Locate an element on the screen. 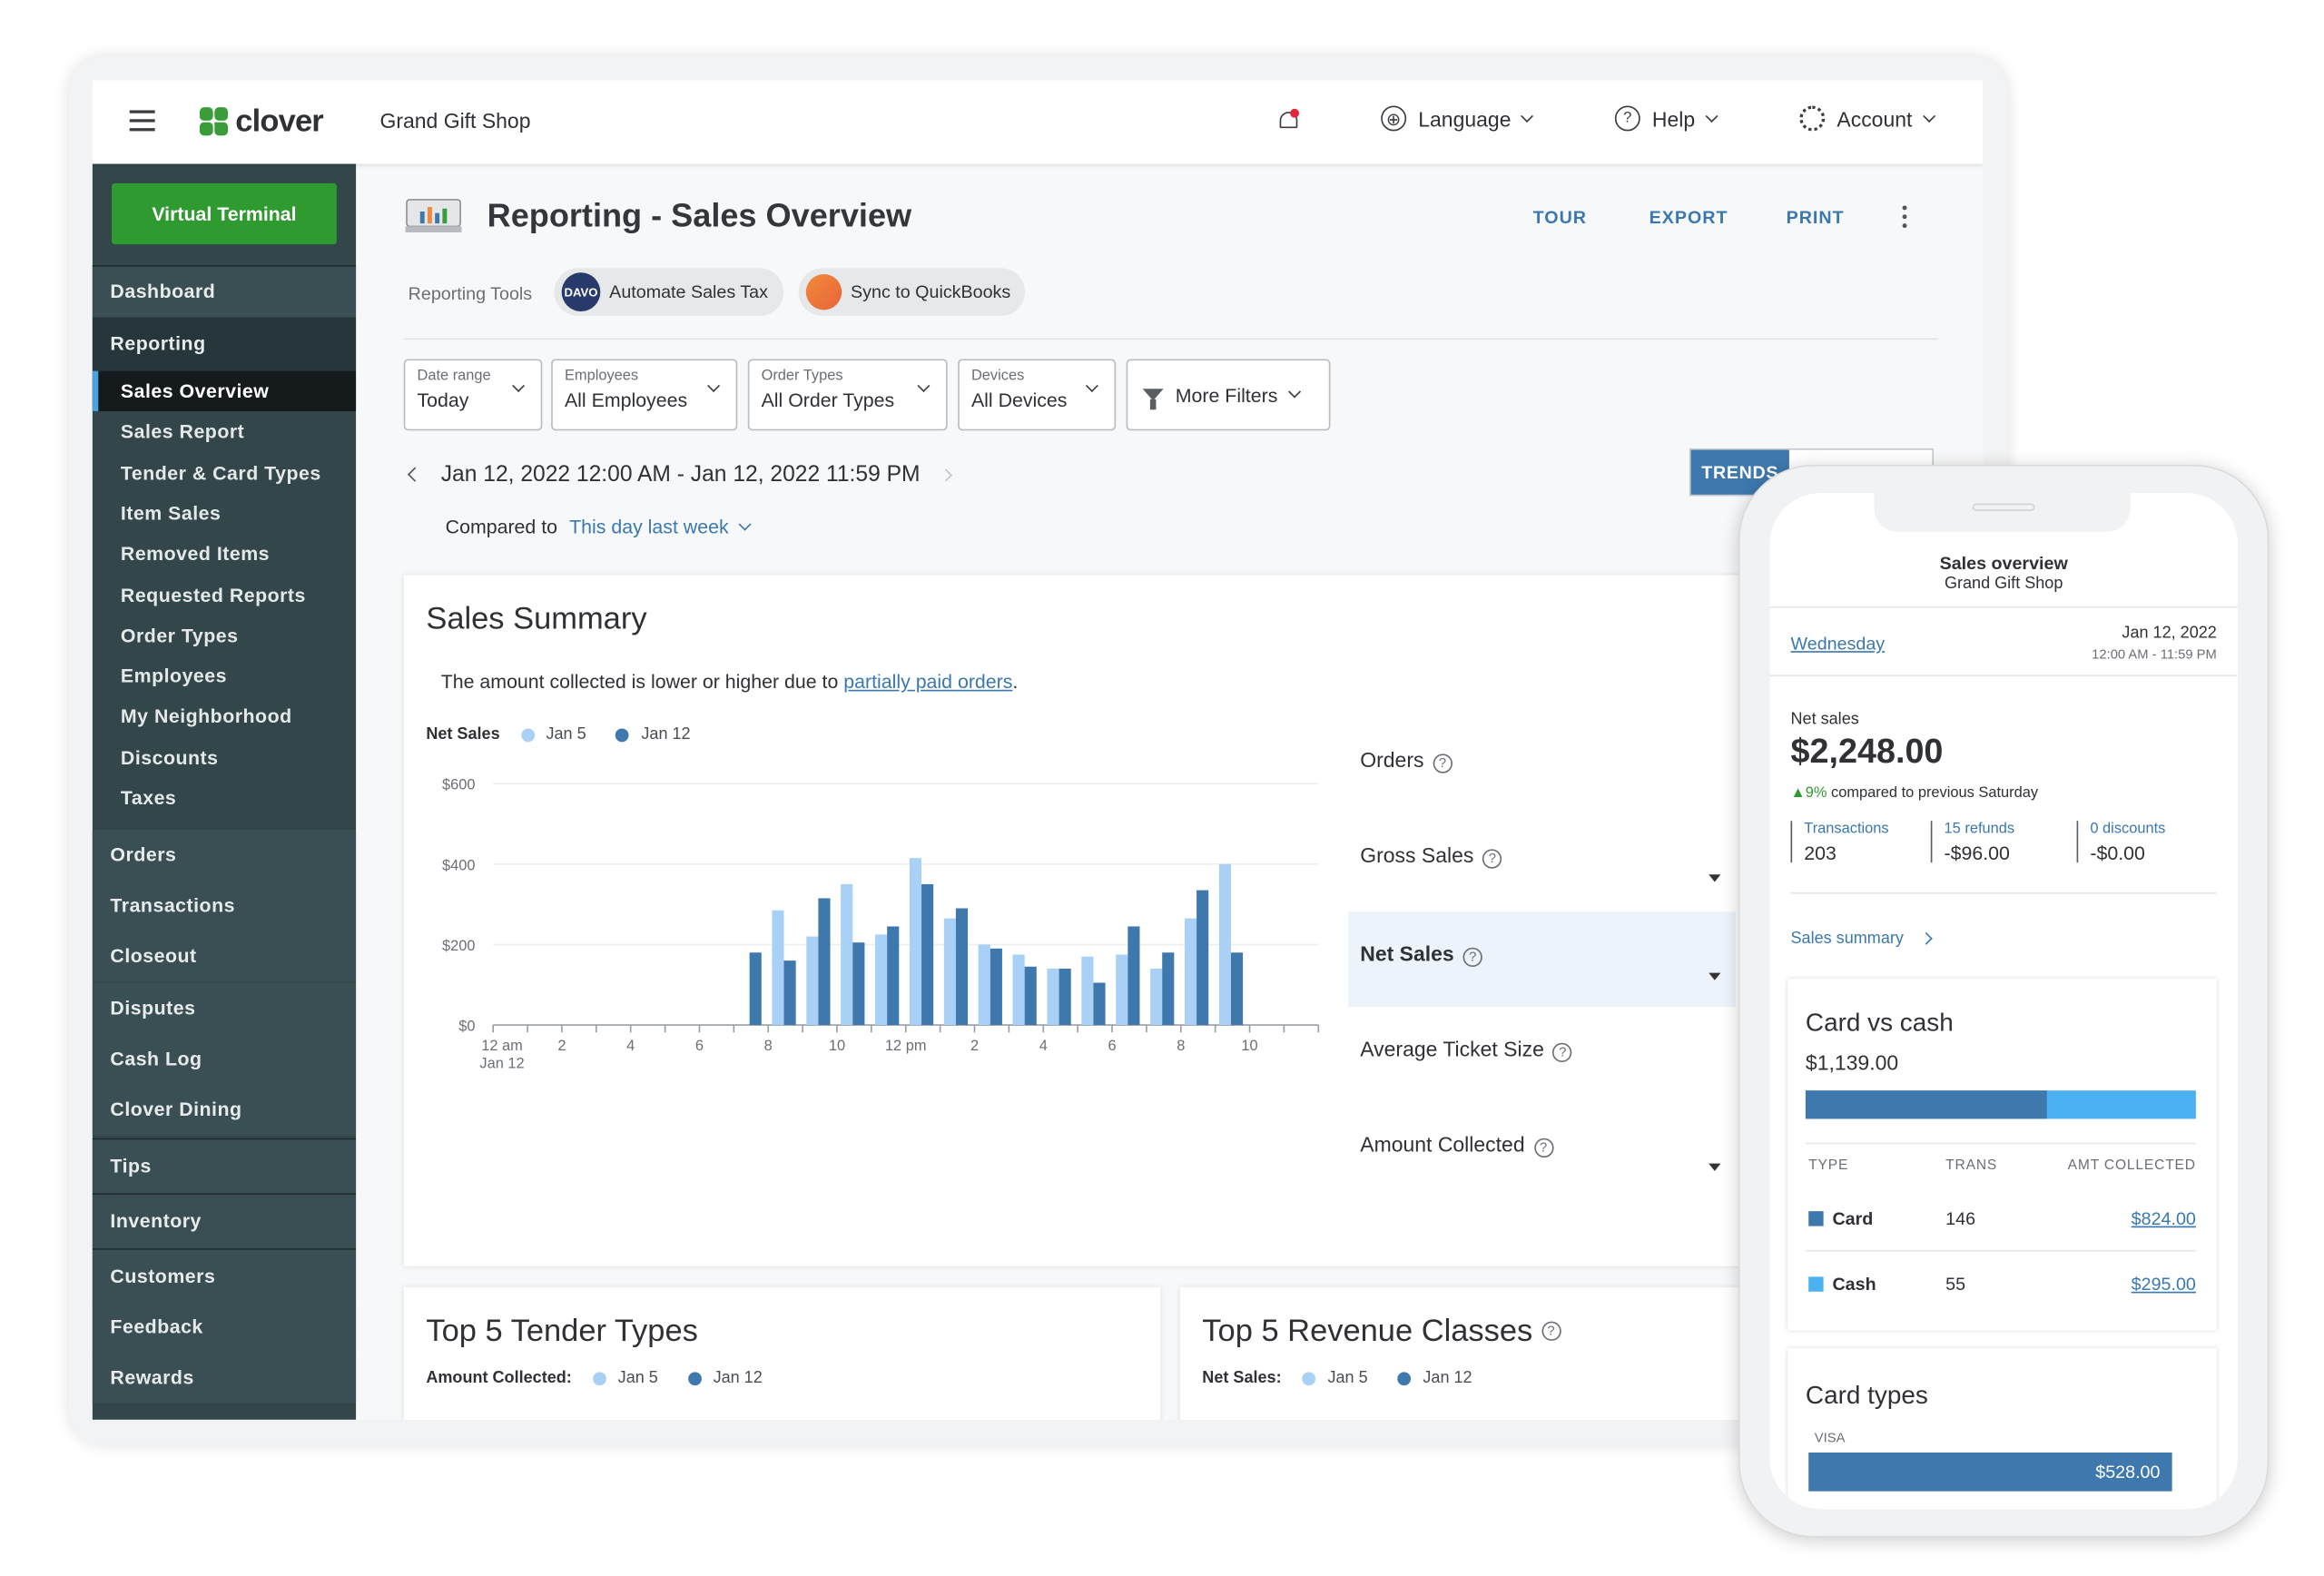 The height and width of the screenshot is (1576, 2324). sidebar-item-requested-reports: Requested Reports is located at coordinates (213, 594).